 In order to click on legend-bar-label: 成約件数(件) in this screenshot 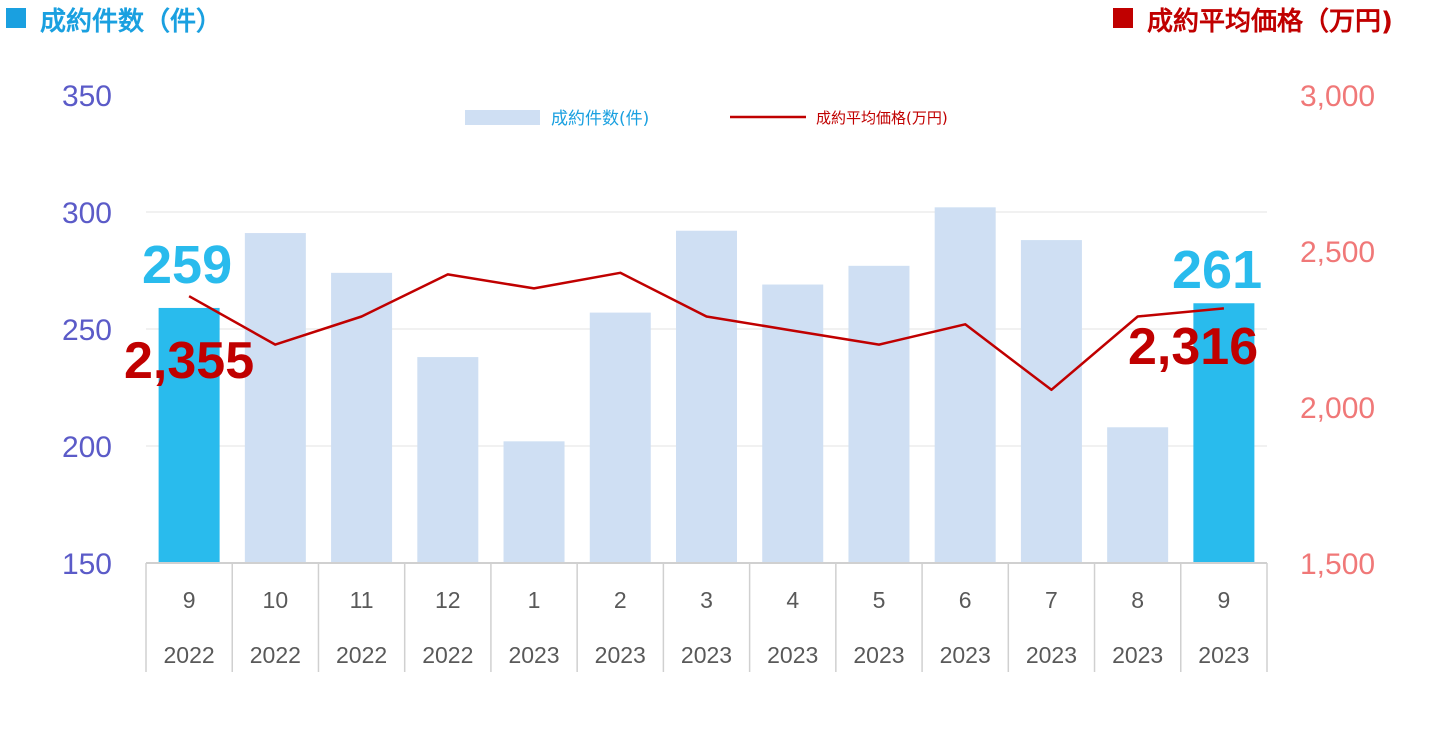, I will do `click(600, 119)`.